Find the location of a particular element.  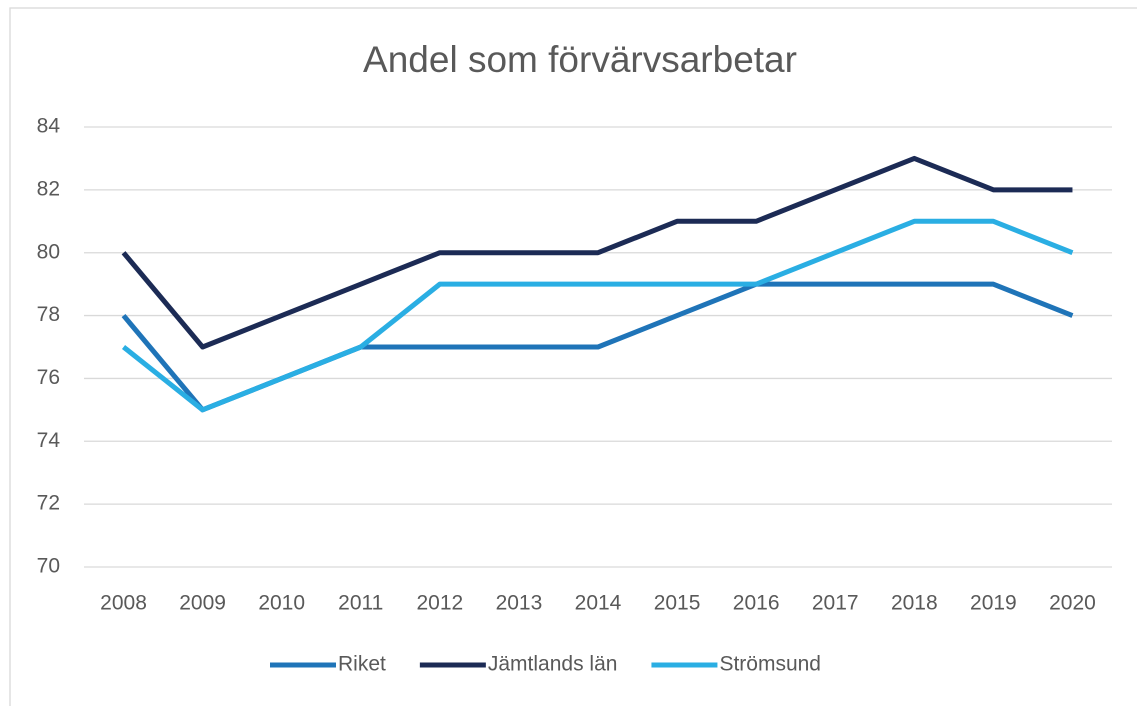

x-tick-label: 2014 is located at coordinates (598, 603).